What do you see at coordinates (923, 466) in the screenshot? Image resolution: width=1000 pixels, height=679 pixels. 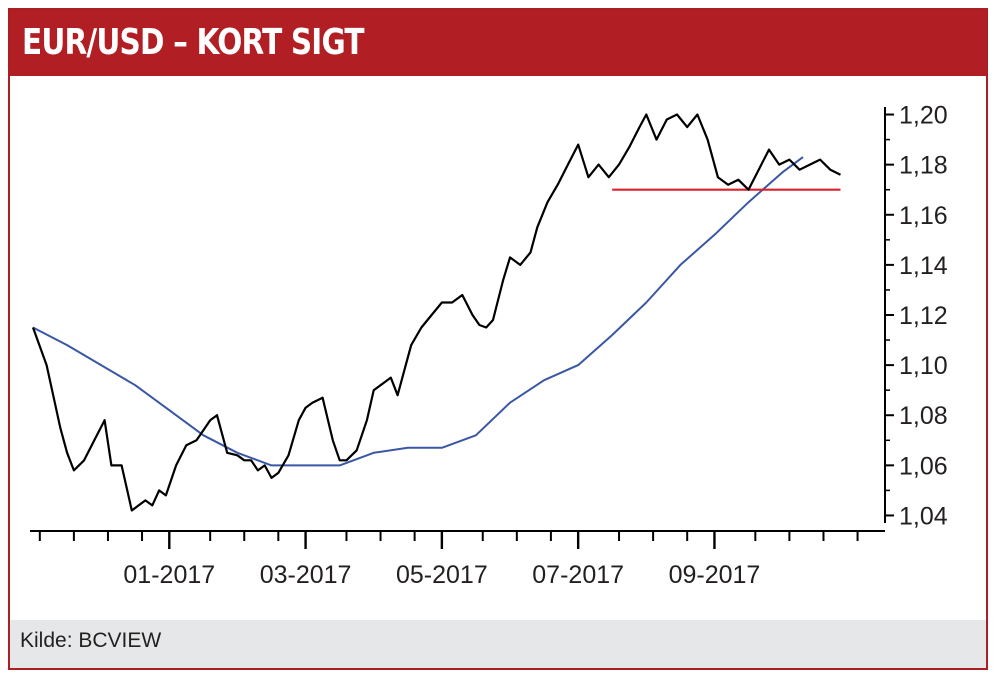 I see `y-tick-label: 1,06` at bounding box center [923, 466].